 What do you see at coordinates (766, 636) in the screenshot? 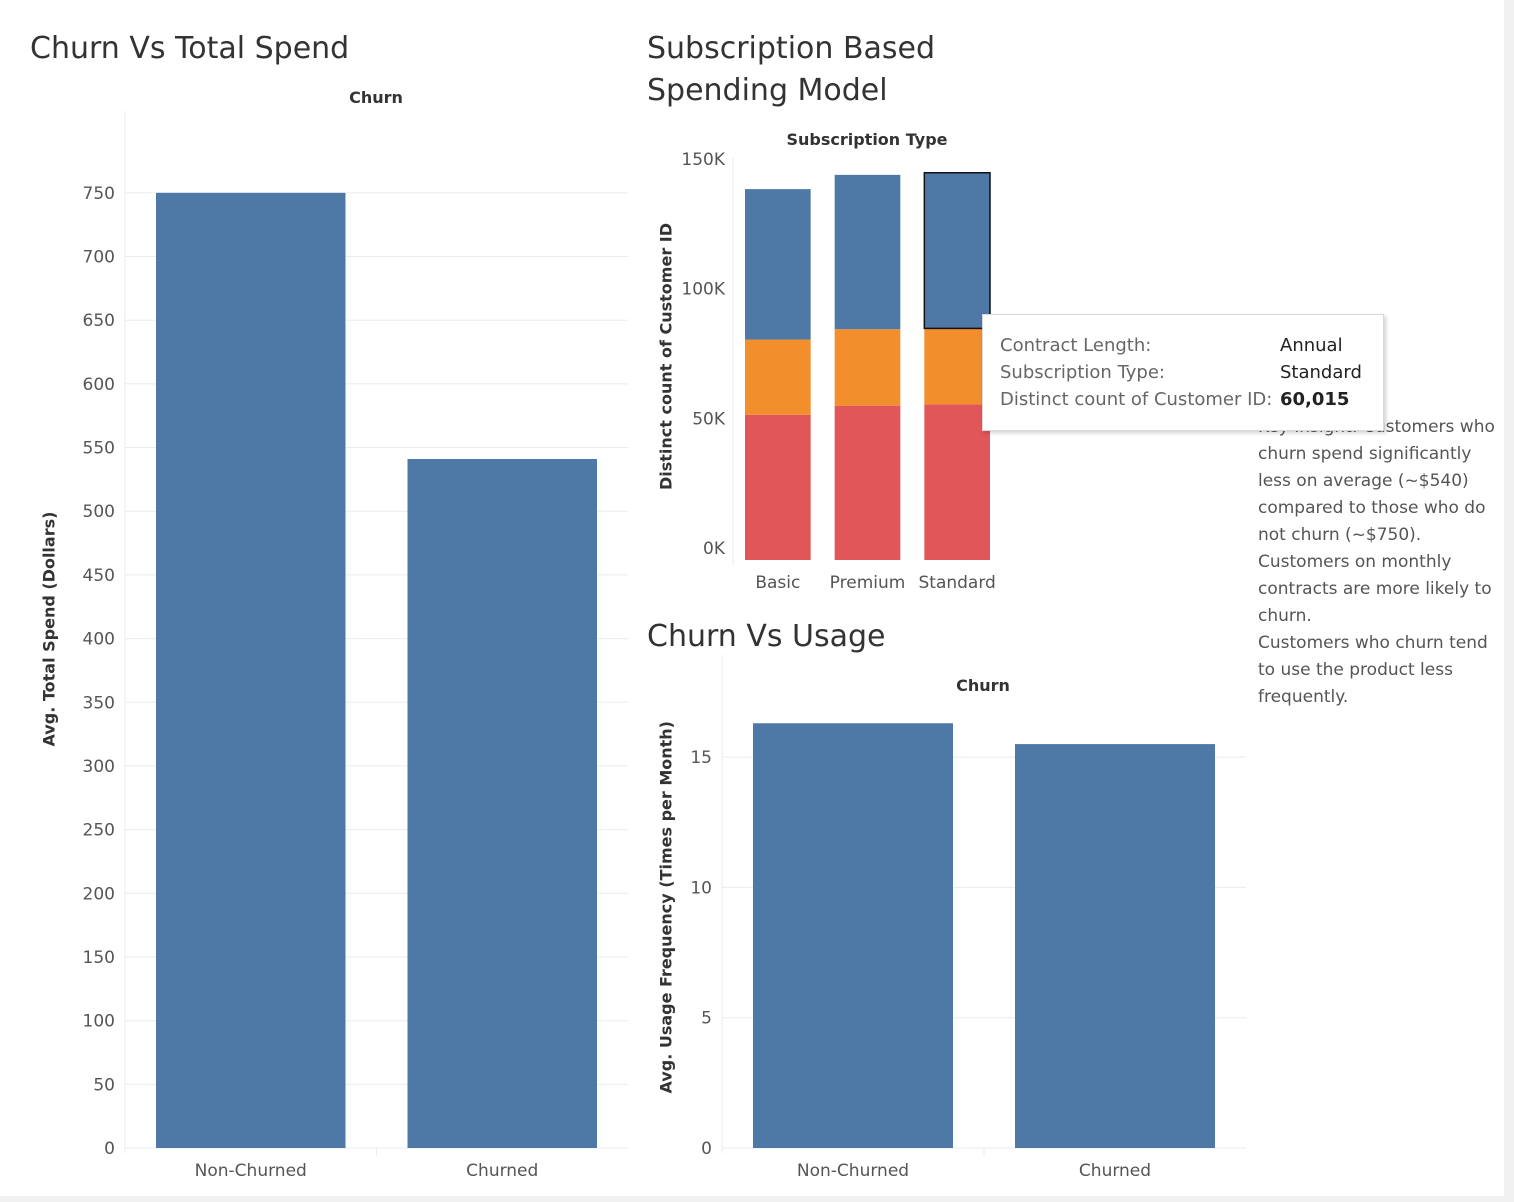
I see `usage-chart-title: Churn Vs Usage` at bounding box center [766, 636].